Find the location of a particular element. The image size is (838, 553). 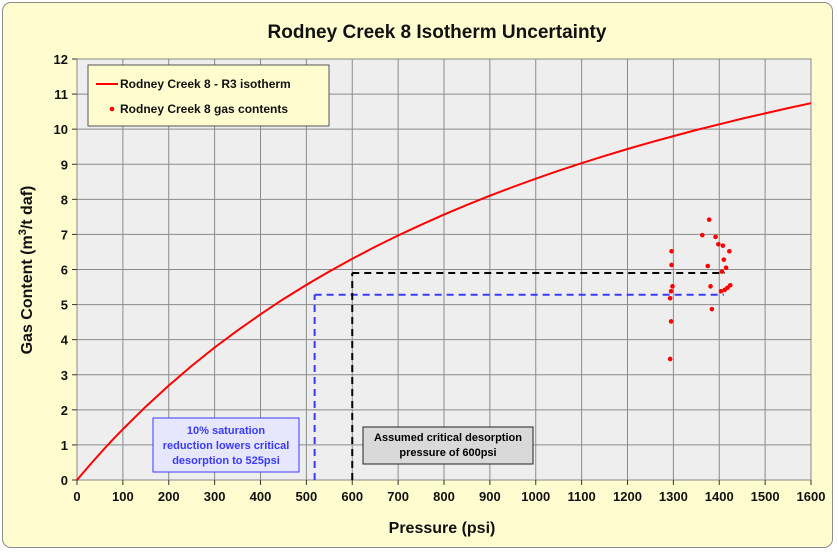

x-tick-label: 1600 is located at coordinates (811, 496).